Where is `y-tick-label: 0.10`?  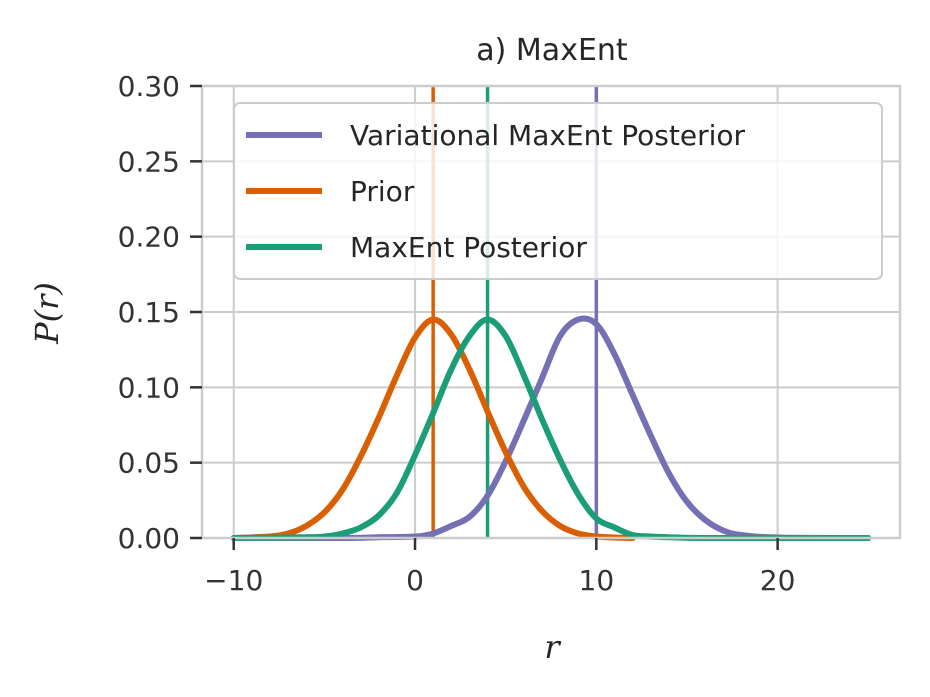
y-tick-label: 0.10 is located at coordinates (149, 387).